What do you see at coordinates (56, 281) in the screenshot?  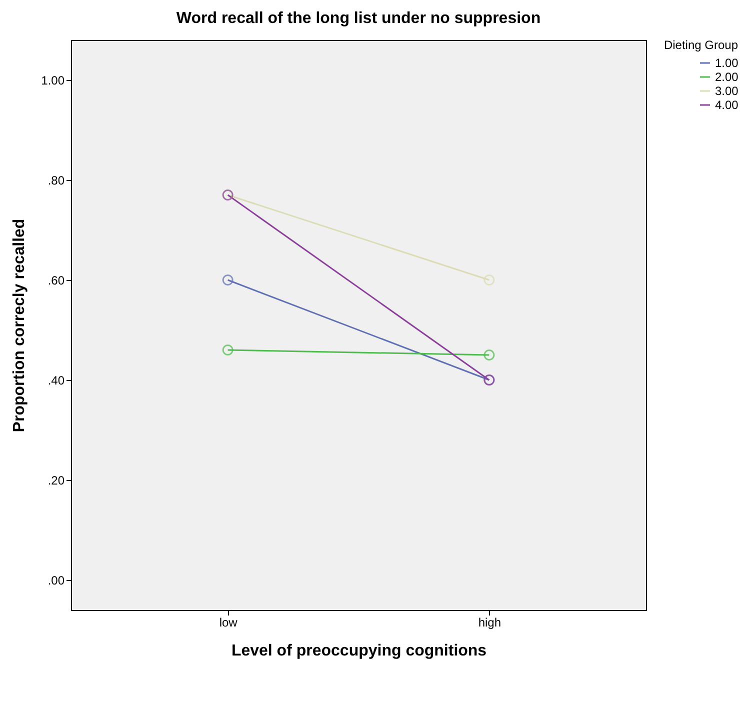 I see `y-tick-label: .60` at bounding box center [56, 281].